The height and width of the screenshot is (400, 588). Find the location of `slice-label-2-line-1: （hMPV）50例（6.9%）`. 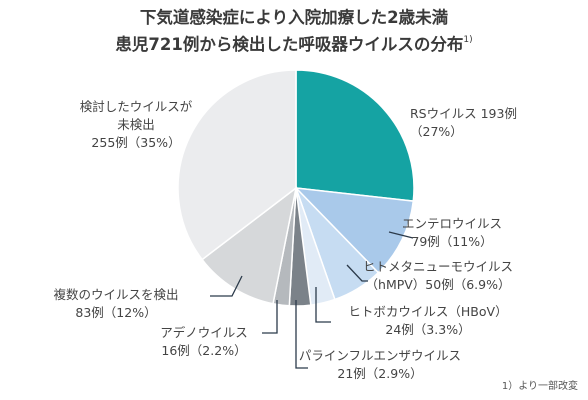

slice-label-2-line-1: （hMPV）50例（6.9%） is located at coordinates (438, 284).